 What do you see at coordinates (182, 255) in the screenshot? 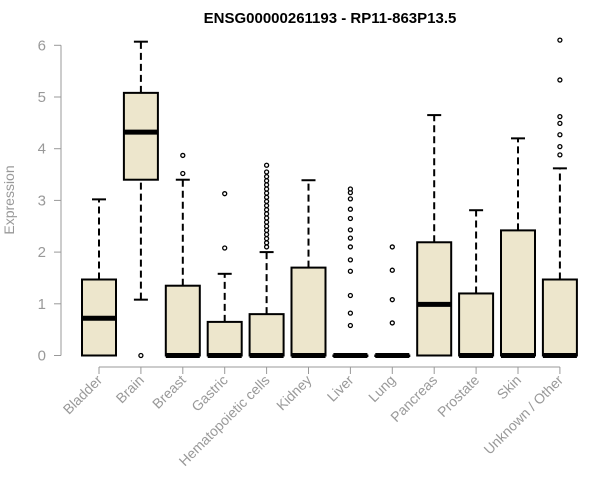
I see `box-breast` at bounding box center [182, 255].